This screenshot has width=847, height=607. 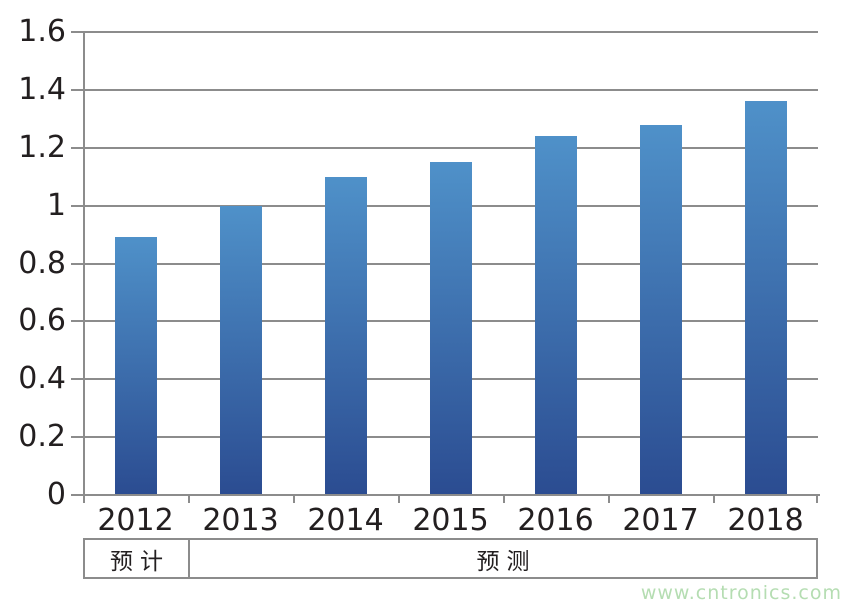 What do you see at coordinates (555, 520) in the screenshot?
I see `x-axis-label-2016: 2016` at bounding box center [555, 520].